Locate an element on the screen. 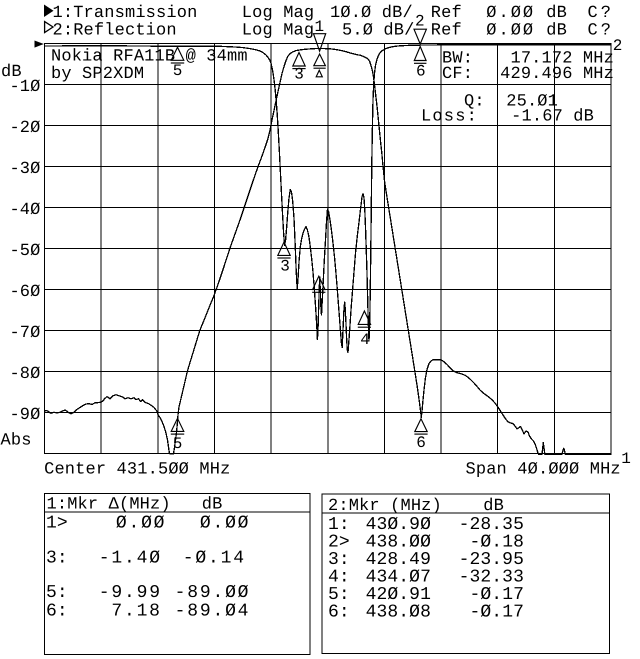 The image size is (640, 659). svg-text: -28.35 is located at coordinates (491, 525).